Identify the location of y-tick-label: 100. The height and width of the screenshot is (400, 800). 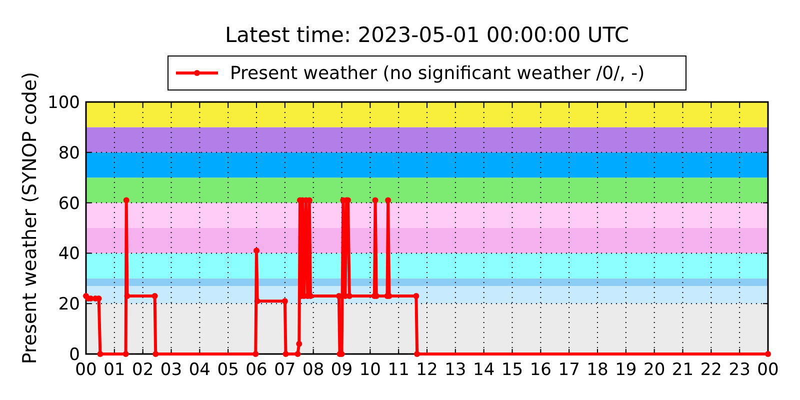
(64, 103).